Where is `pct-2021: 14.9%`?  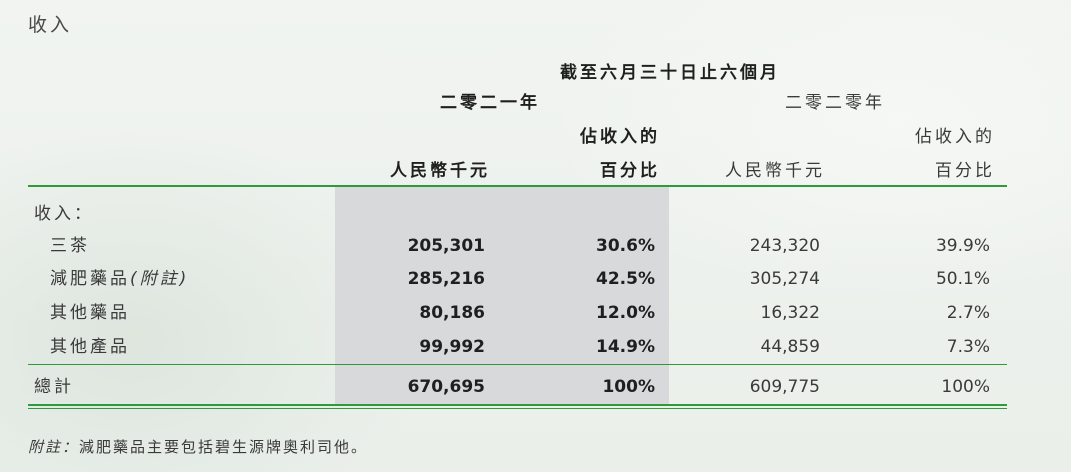
pct-2021: 14.9% is located at coordinates (625, 347).